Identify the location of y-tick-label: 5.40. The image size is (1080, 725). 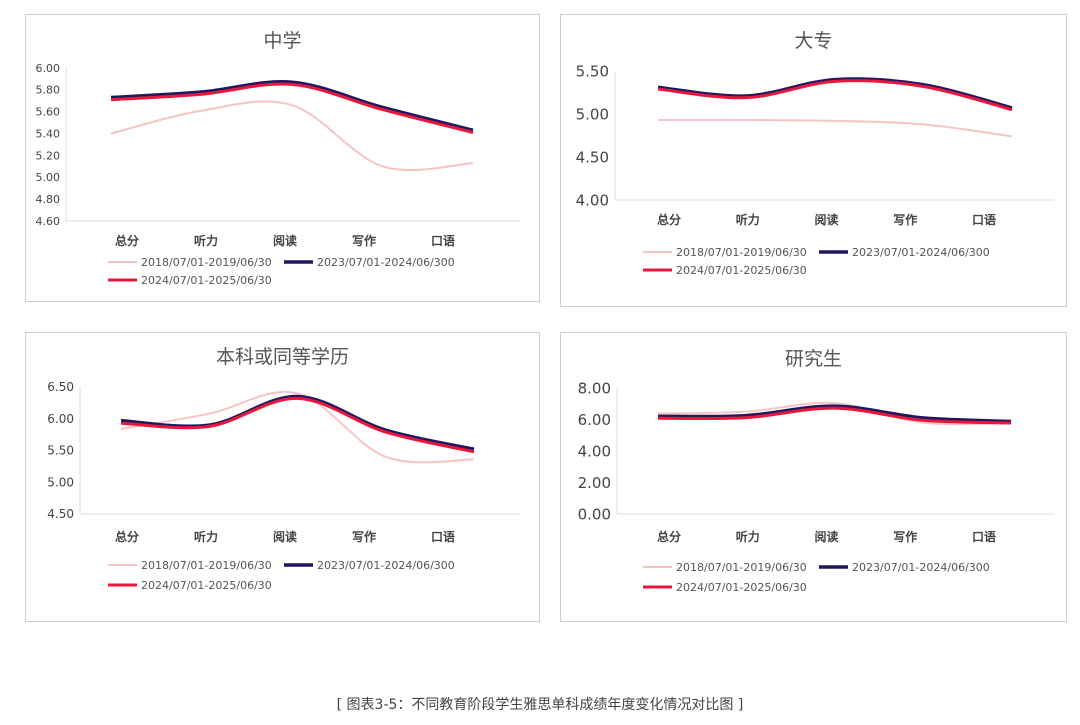
(48, 133).